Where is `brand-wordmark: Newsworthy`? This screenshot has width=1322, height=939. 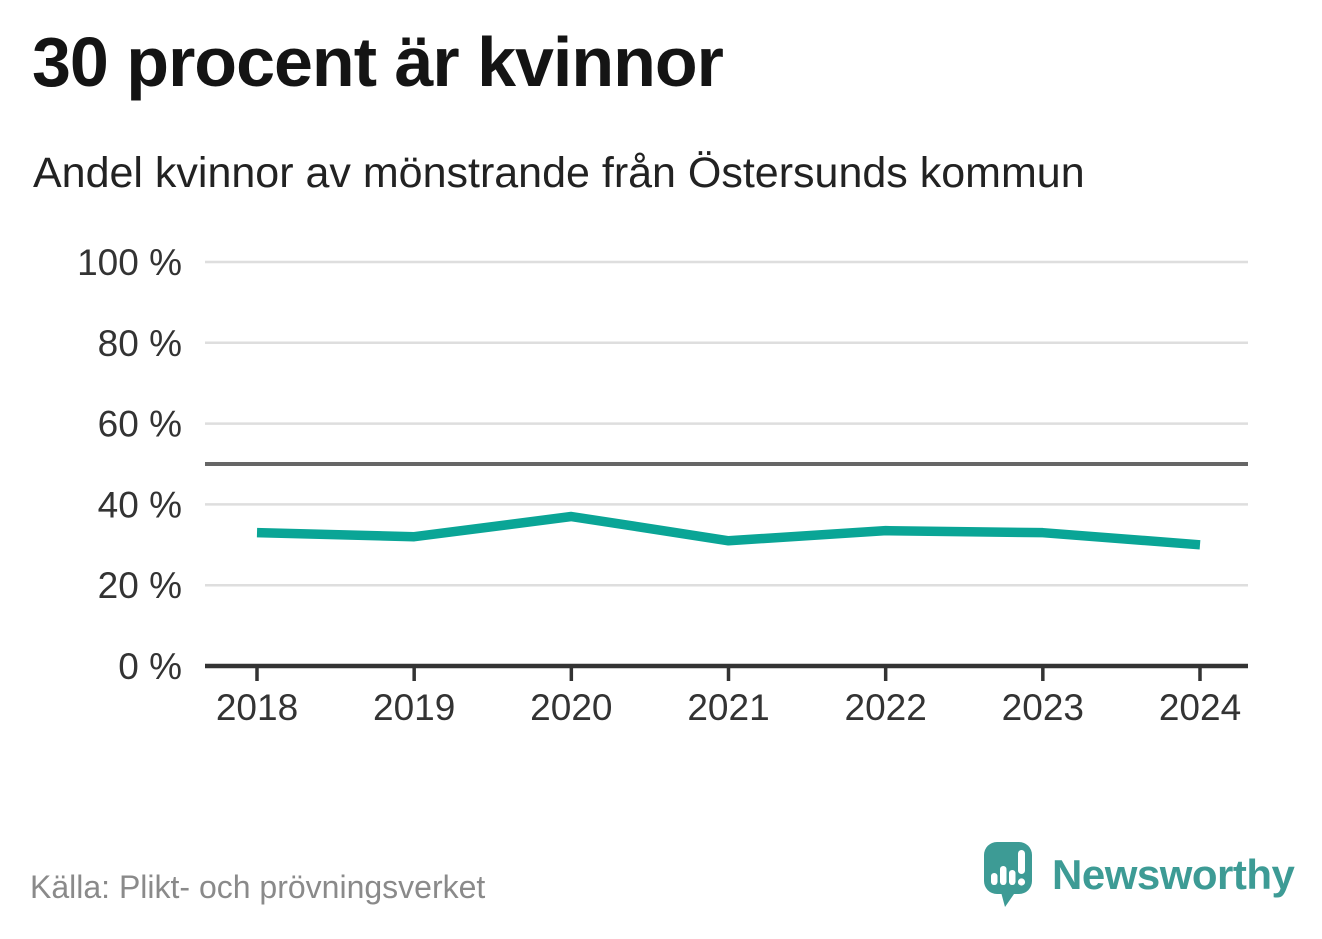
brand-wordmark: Newsworthy is located at coordinates (1173, 874).